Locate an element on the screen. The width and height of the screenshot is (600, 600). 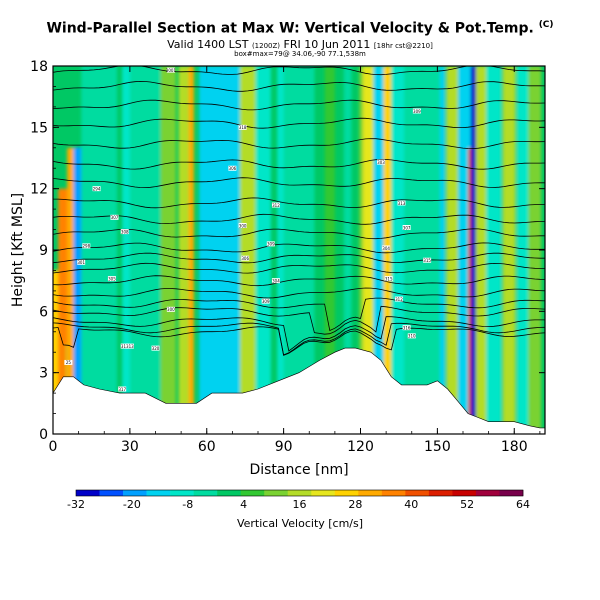
theta-label: 303 is located at coordinates (381, 162).